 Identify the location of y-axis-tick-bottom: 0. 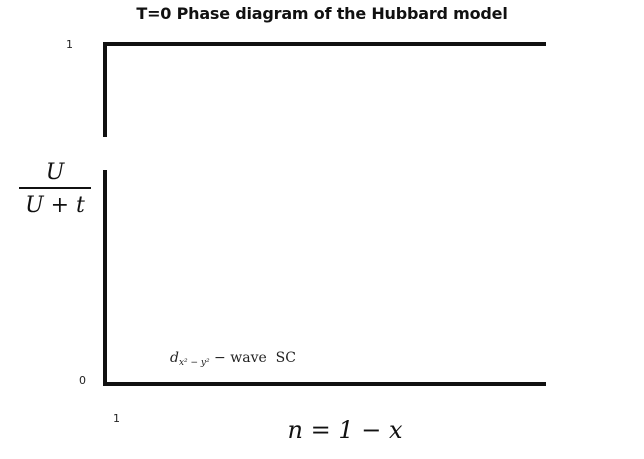
(82, 380).